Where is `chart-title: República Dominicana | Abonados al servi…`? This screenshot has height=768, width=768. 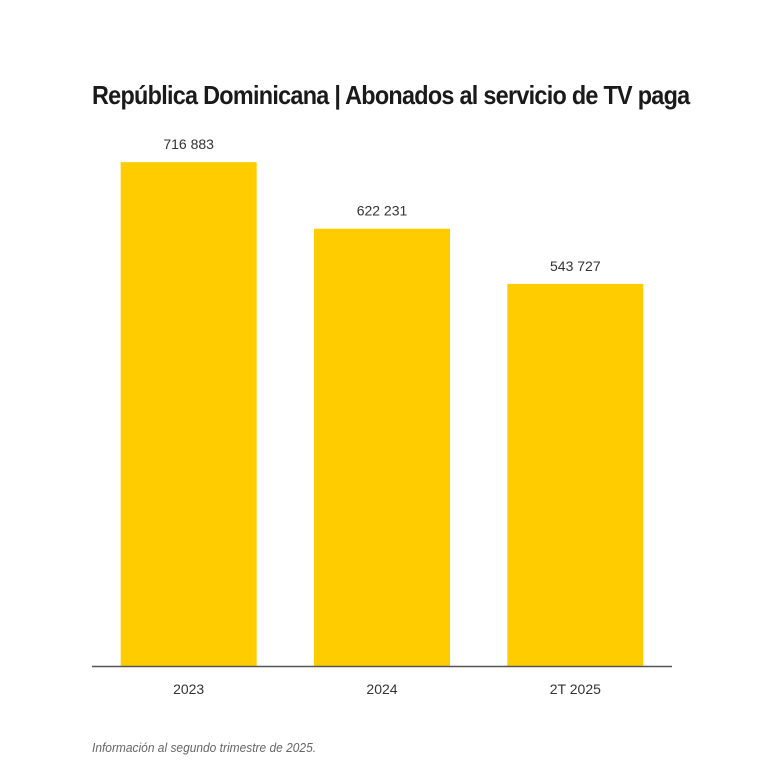
chart-title: República Dominicana | Abonados al servi… is located at coordinates (391, 95).